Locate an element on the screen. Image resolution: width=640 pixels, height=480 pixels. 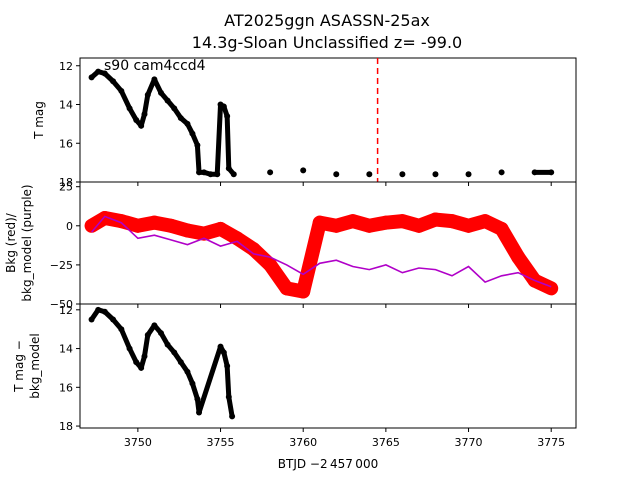
y-tick-label: 16 is located at coordinates (66, 387).